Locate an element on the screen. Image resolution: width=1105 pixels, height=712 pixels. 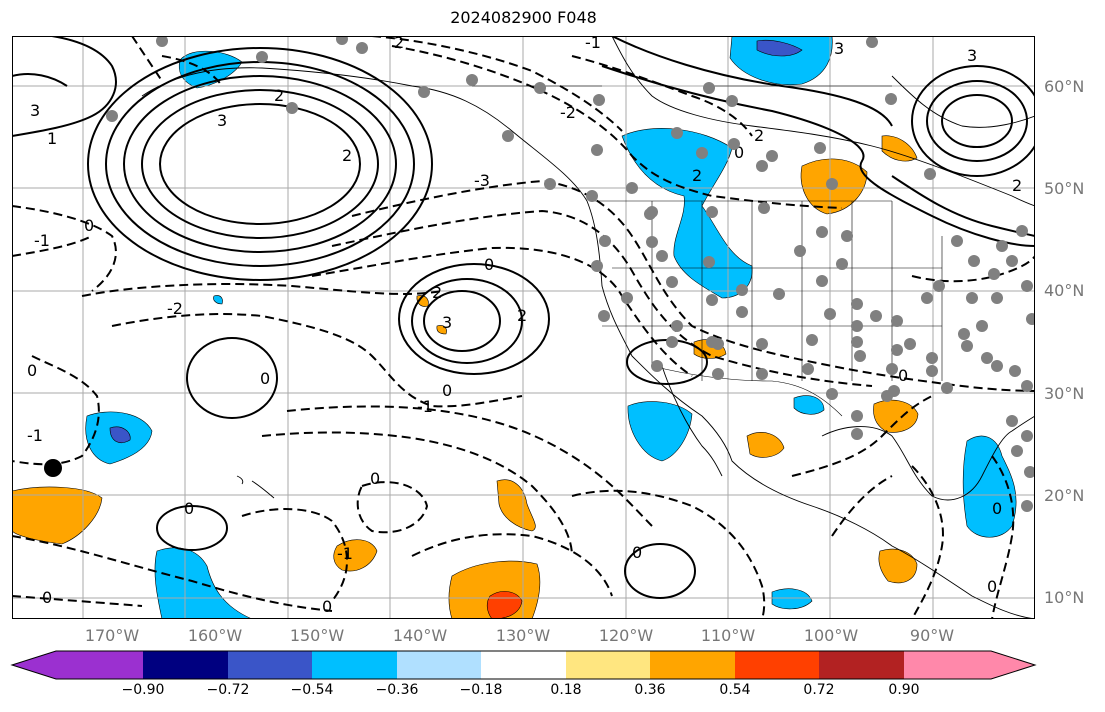
lon-label: 160°W is located at coordinates (215, 635).